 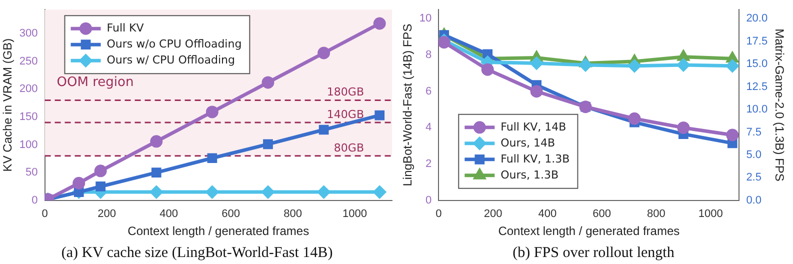 I want to click on band-label: OOM region, so click(x=95, y=82).